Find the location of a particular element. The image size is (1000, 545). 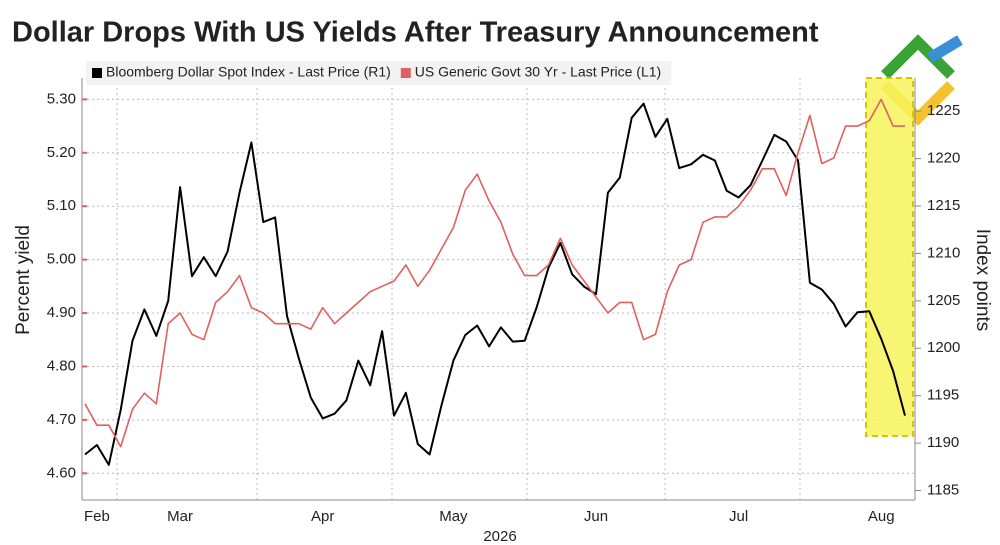

x-tick-label: Apr is located at coordinates (322, 516).